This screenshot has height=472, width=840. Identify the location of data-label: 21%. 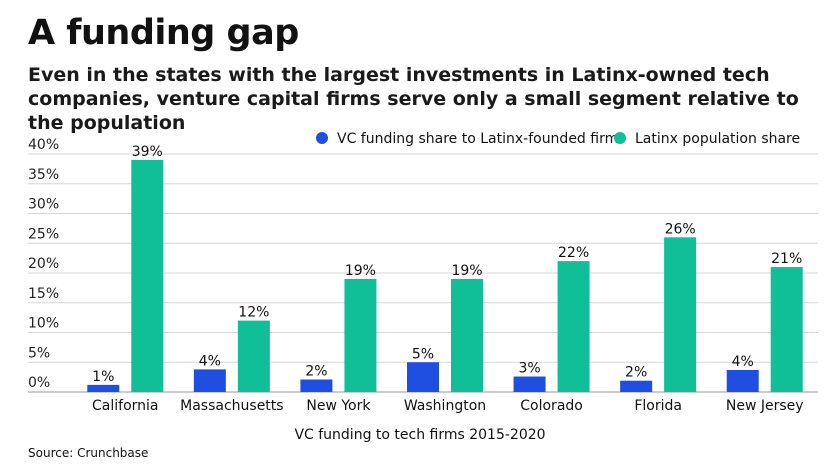
(786, 259).